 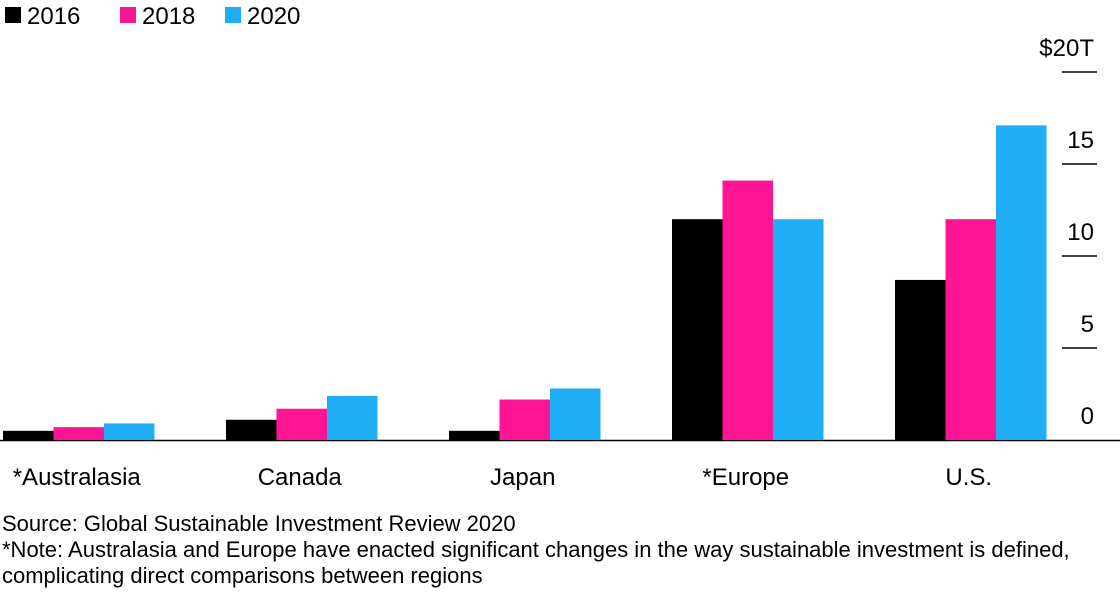 What do you see at coordinates (697, 329) in the screenshot?
I see `bar-europe-2016` at bounding box center [697, 329].